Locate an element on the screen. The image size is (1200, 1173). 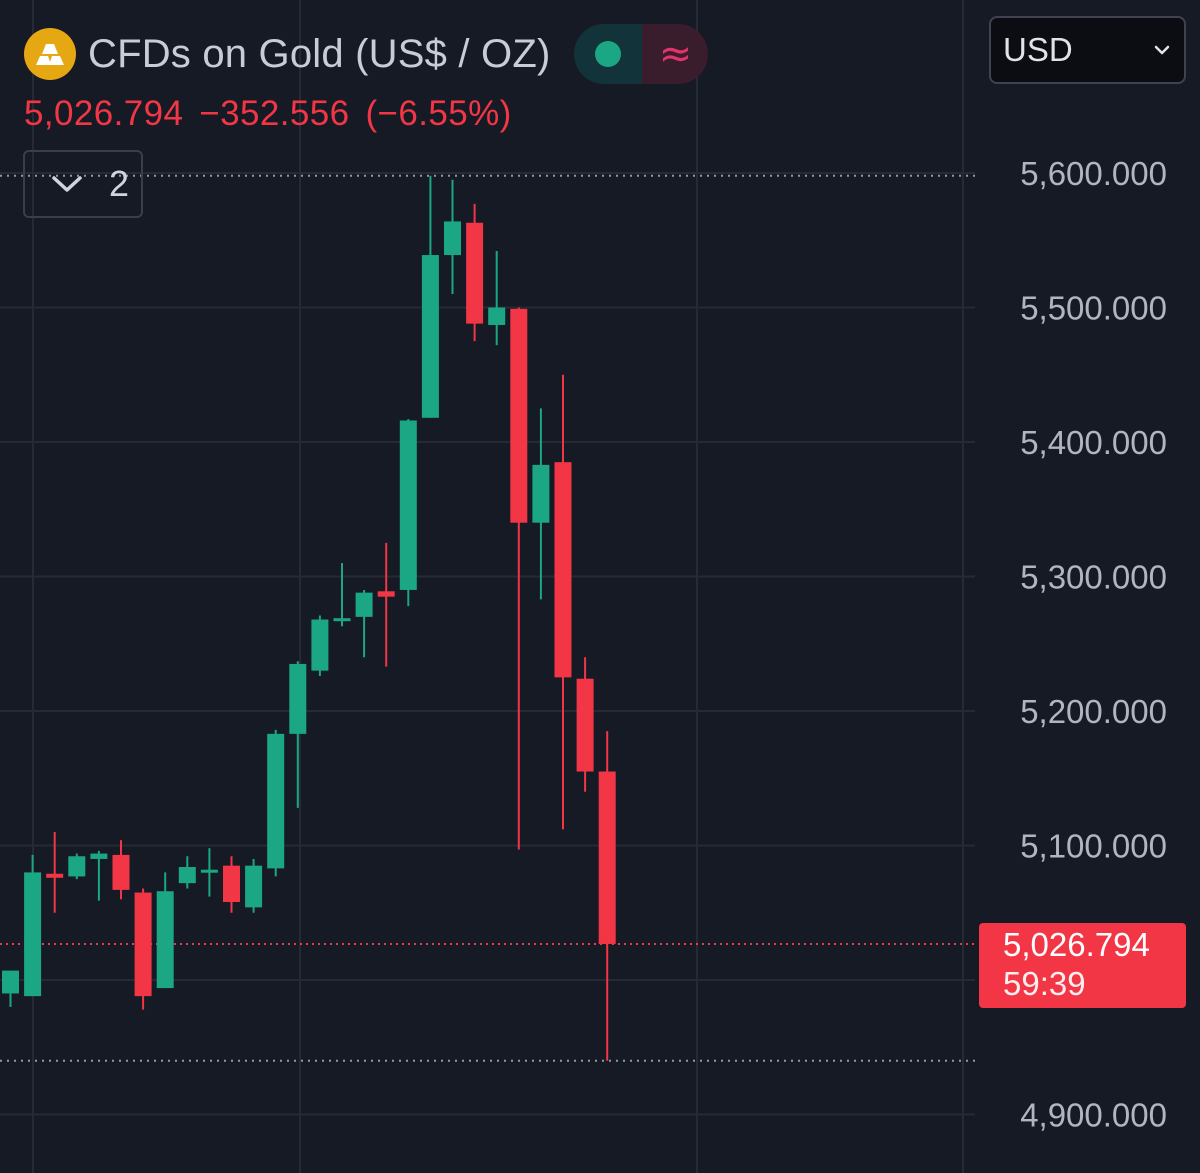
quote-line: 5,026.794 −352.556 (−6.55%) is located at coordinates (276, 114).